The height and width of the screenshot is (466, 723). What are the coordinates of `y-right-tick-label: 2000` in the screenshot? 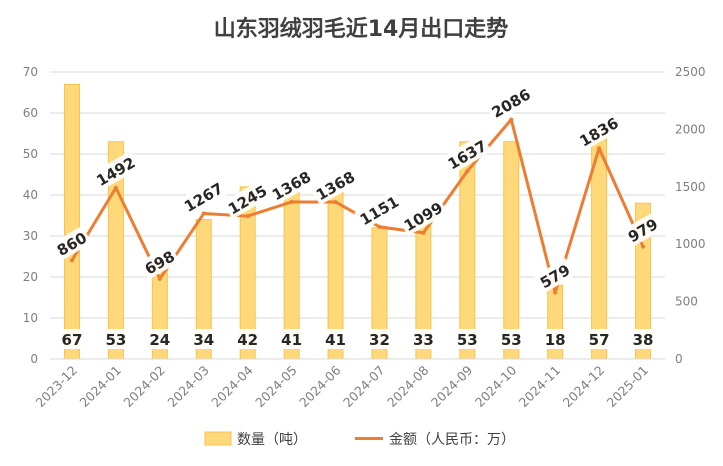 It's located at (690, 129).